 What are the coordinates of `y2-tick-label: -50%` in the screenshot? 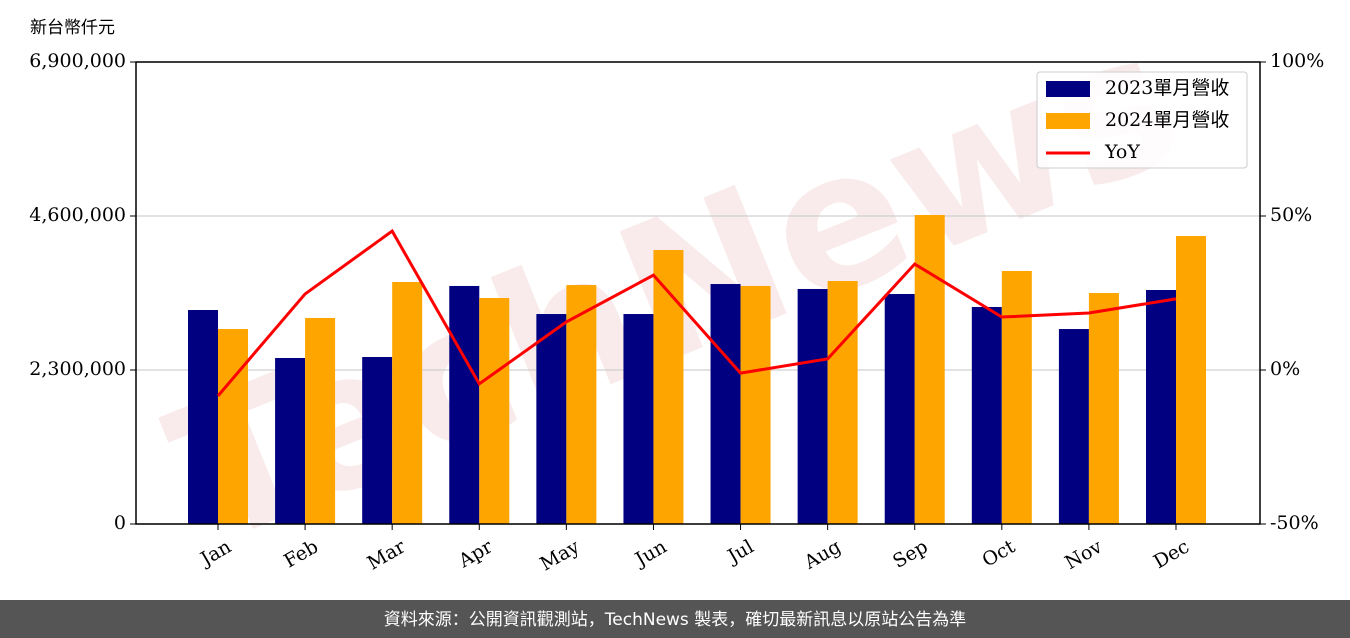 It's located at (1294, 523).